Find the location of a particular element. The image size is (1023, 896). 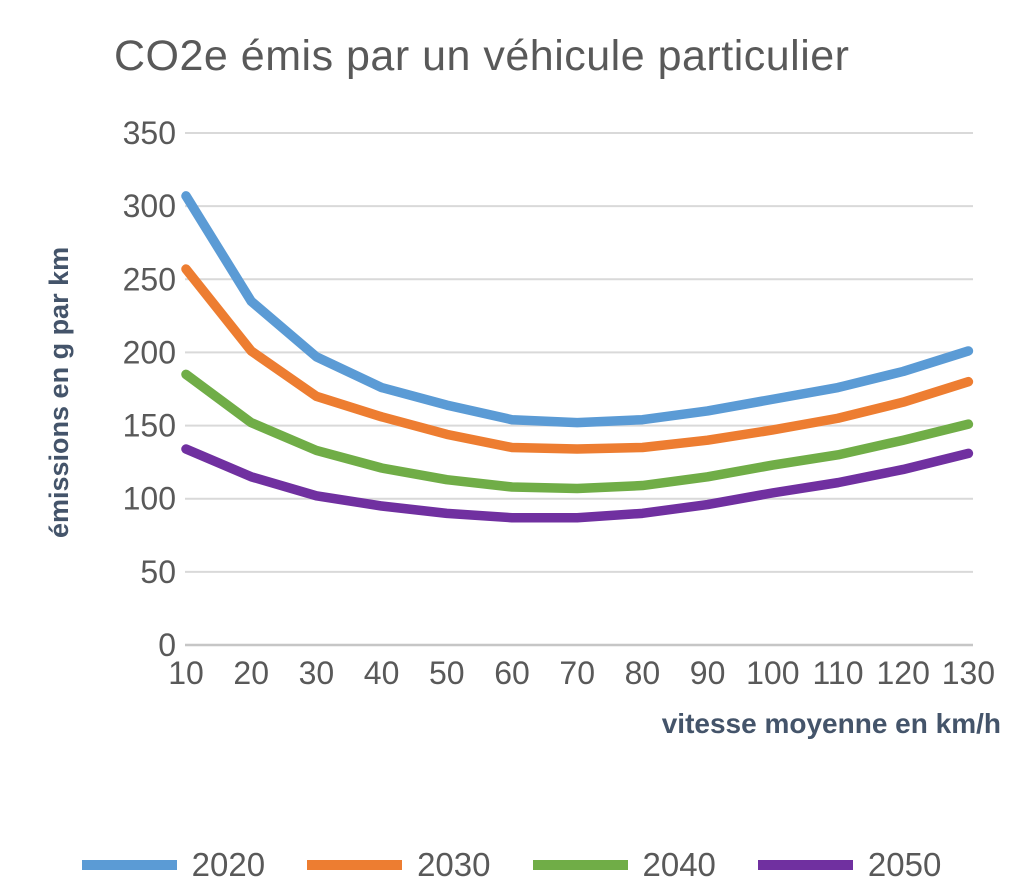

y-tick-label: 0 is located at coordinates (167, 645).